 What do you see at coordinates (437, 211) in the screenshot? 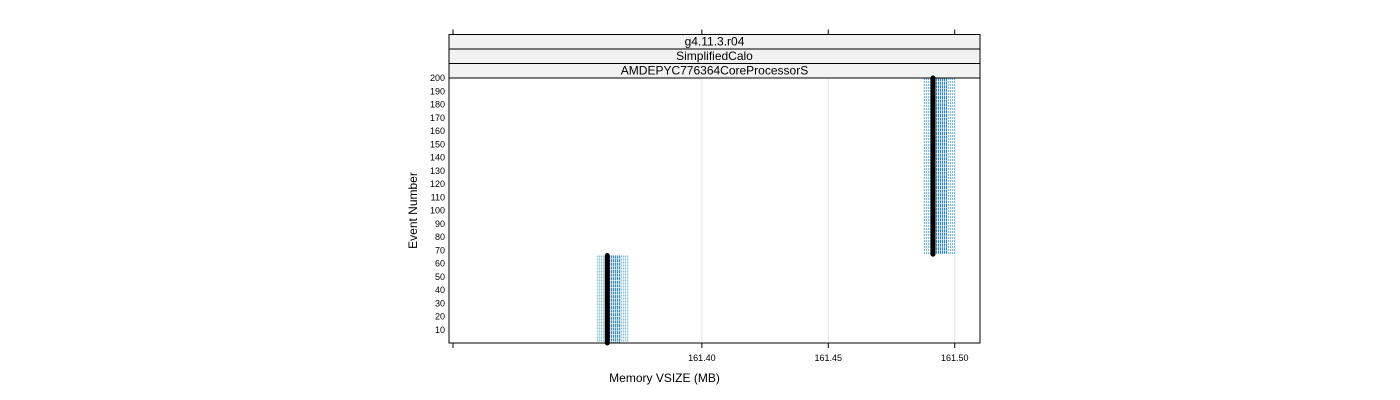
I see `y-tick-label: 100` at bounding box center [437, 211].